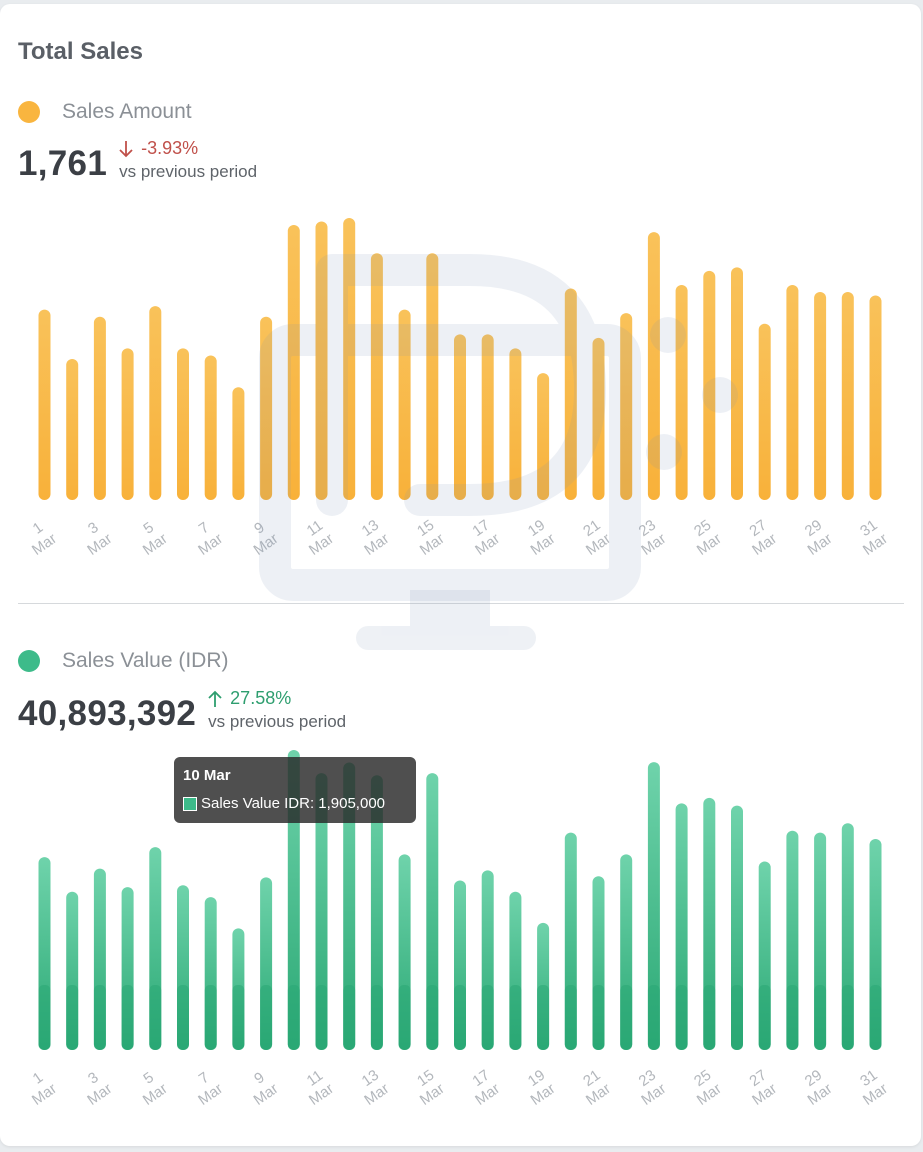  Describe the element at coordinates (215, 698) in the screenshot. I see `arrow-up-icon` at that location.